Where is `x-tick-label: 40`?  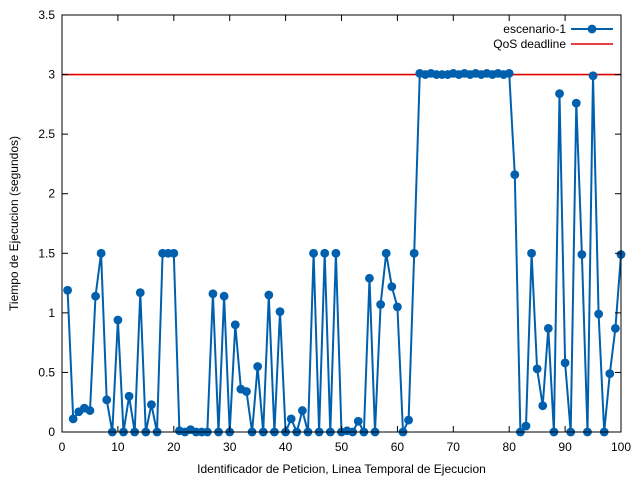
x-tick-label: 40 is located at coordinates (286, 447).